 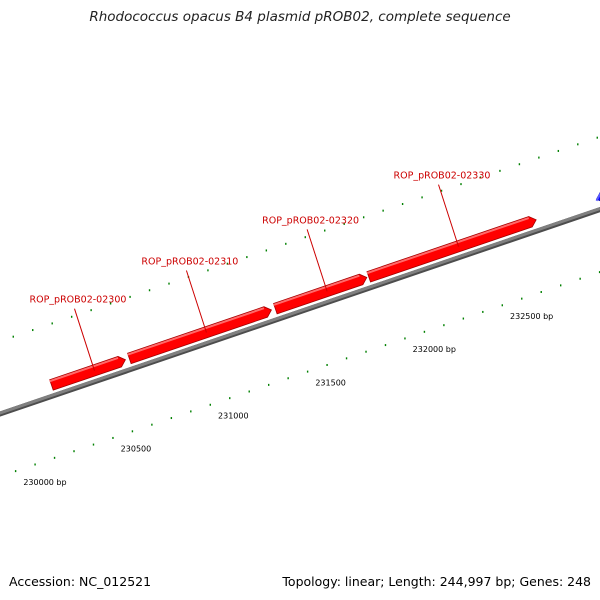 I want to click on gene-label: ROP_pROB02-02320, so click(x=310, y=220).